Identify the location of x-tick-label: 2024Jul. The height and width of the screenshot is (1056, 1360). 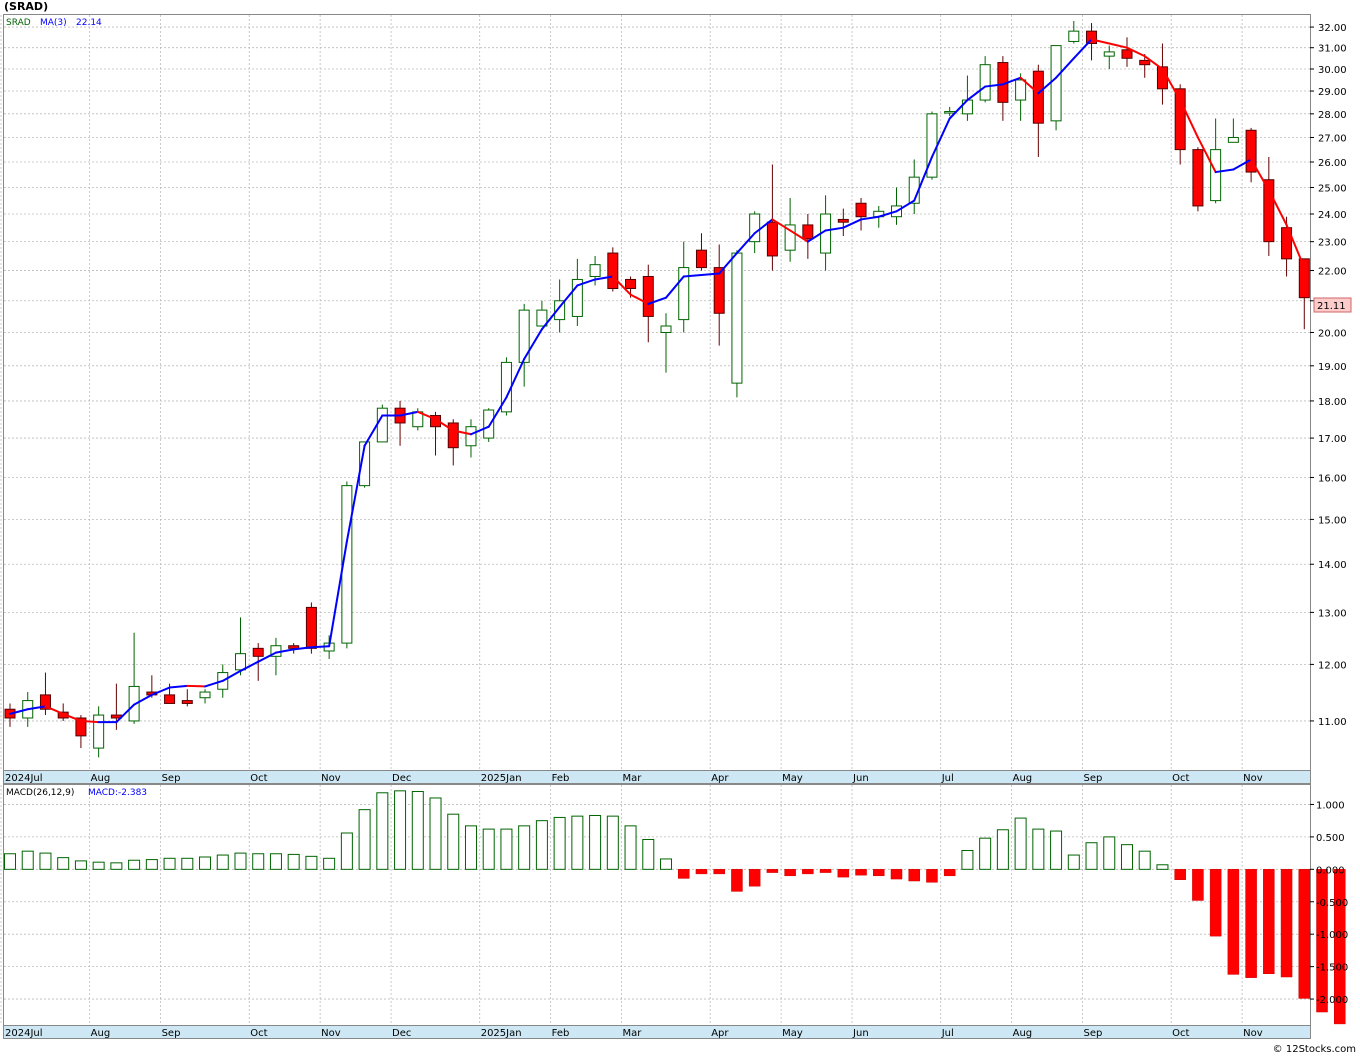
(24, 1033).